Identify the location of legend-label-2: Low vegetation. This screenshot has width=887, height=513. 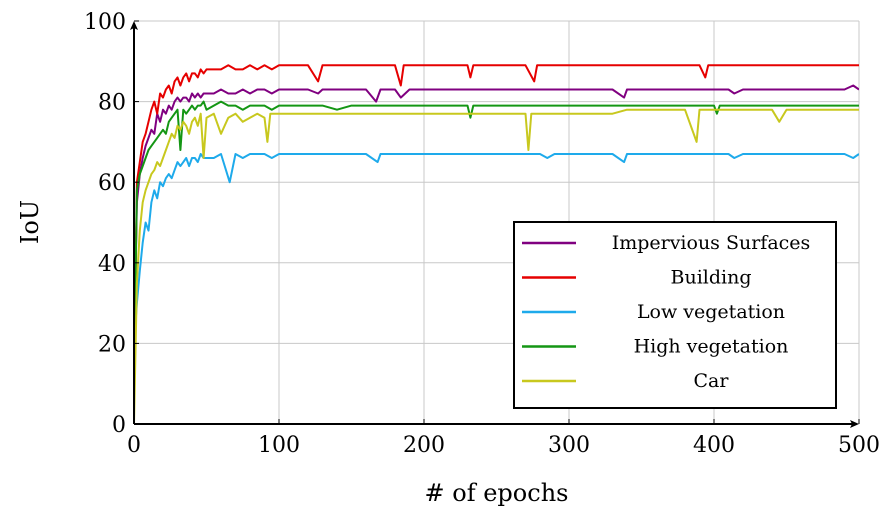
(711, 312).